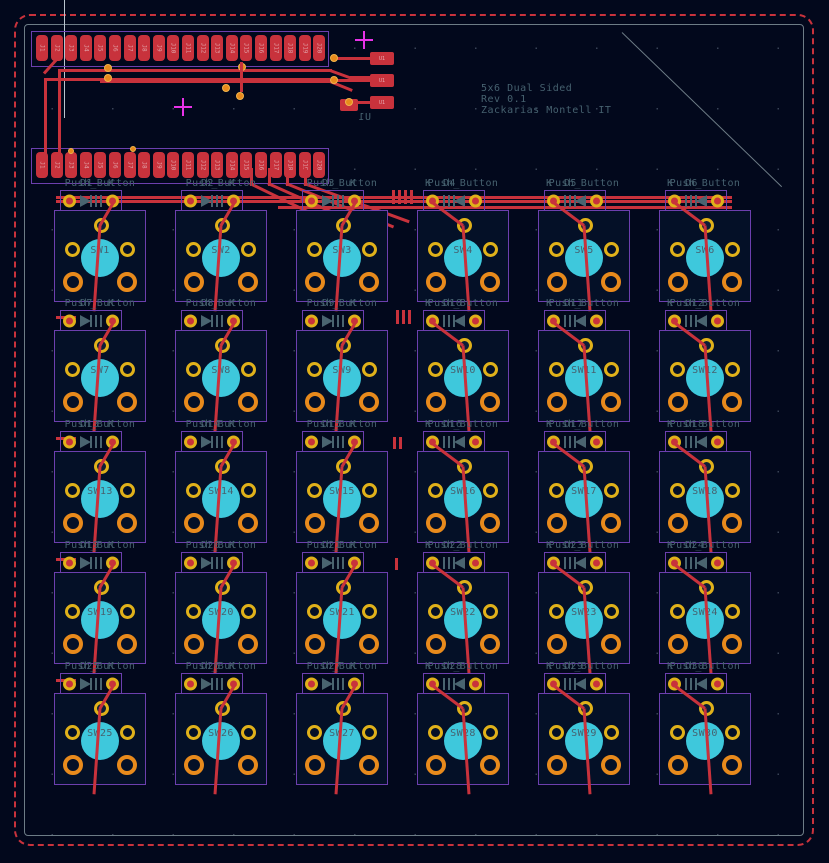  Describe the element at coordinates (275, 165) in the screenshot. I see `connector-pad: J17` at that location.